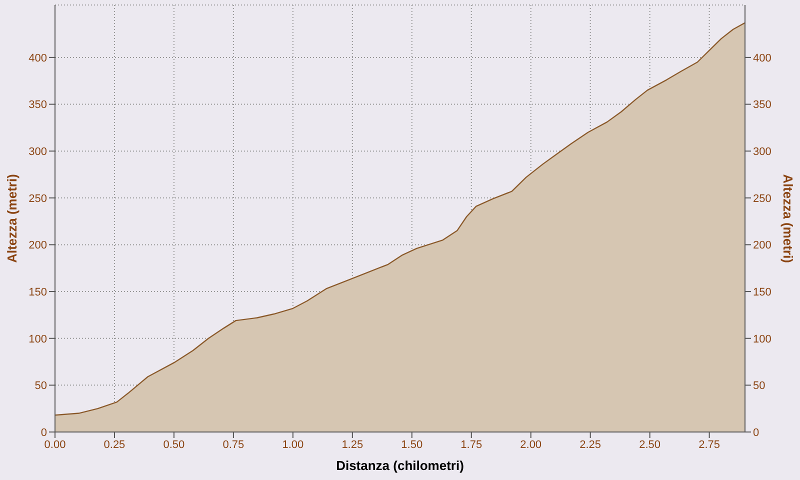 The height and width of the screenshot is (480, 800). Describe the element at coordinates (293, 444) in the screenshot. I see `x-tick-label: 1.00` at that location.